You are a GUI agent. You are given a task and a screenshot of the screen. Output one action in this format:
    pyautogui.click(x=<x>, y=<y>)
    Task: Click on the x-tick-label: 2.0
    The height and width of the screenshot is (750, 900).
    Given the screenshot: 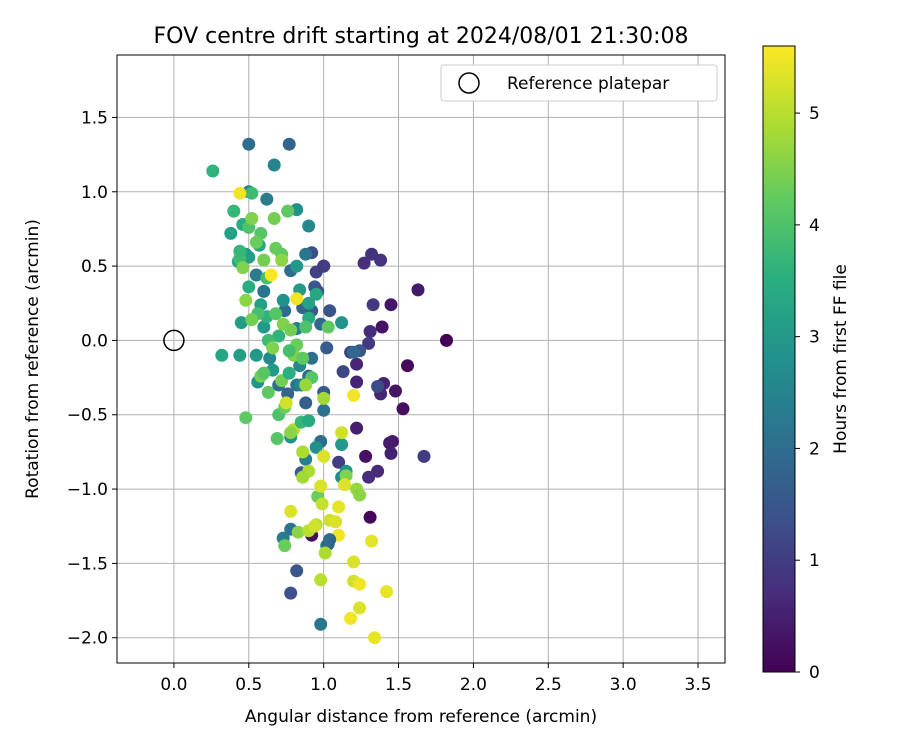 What is the action you would take?
    pyautogui.click(x=473, y=685)
    